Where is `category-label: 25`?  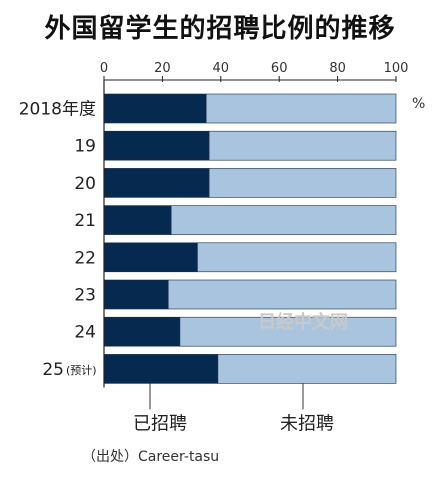
category-label: 25 is located at coordinates (53, 370).